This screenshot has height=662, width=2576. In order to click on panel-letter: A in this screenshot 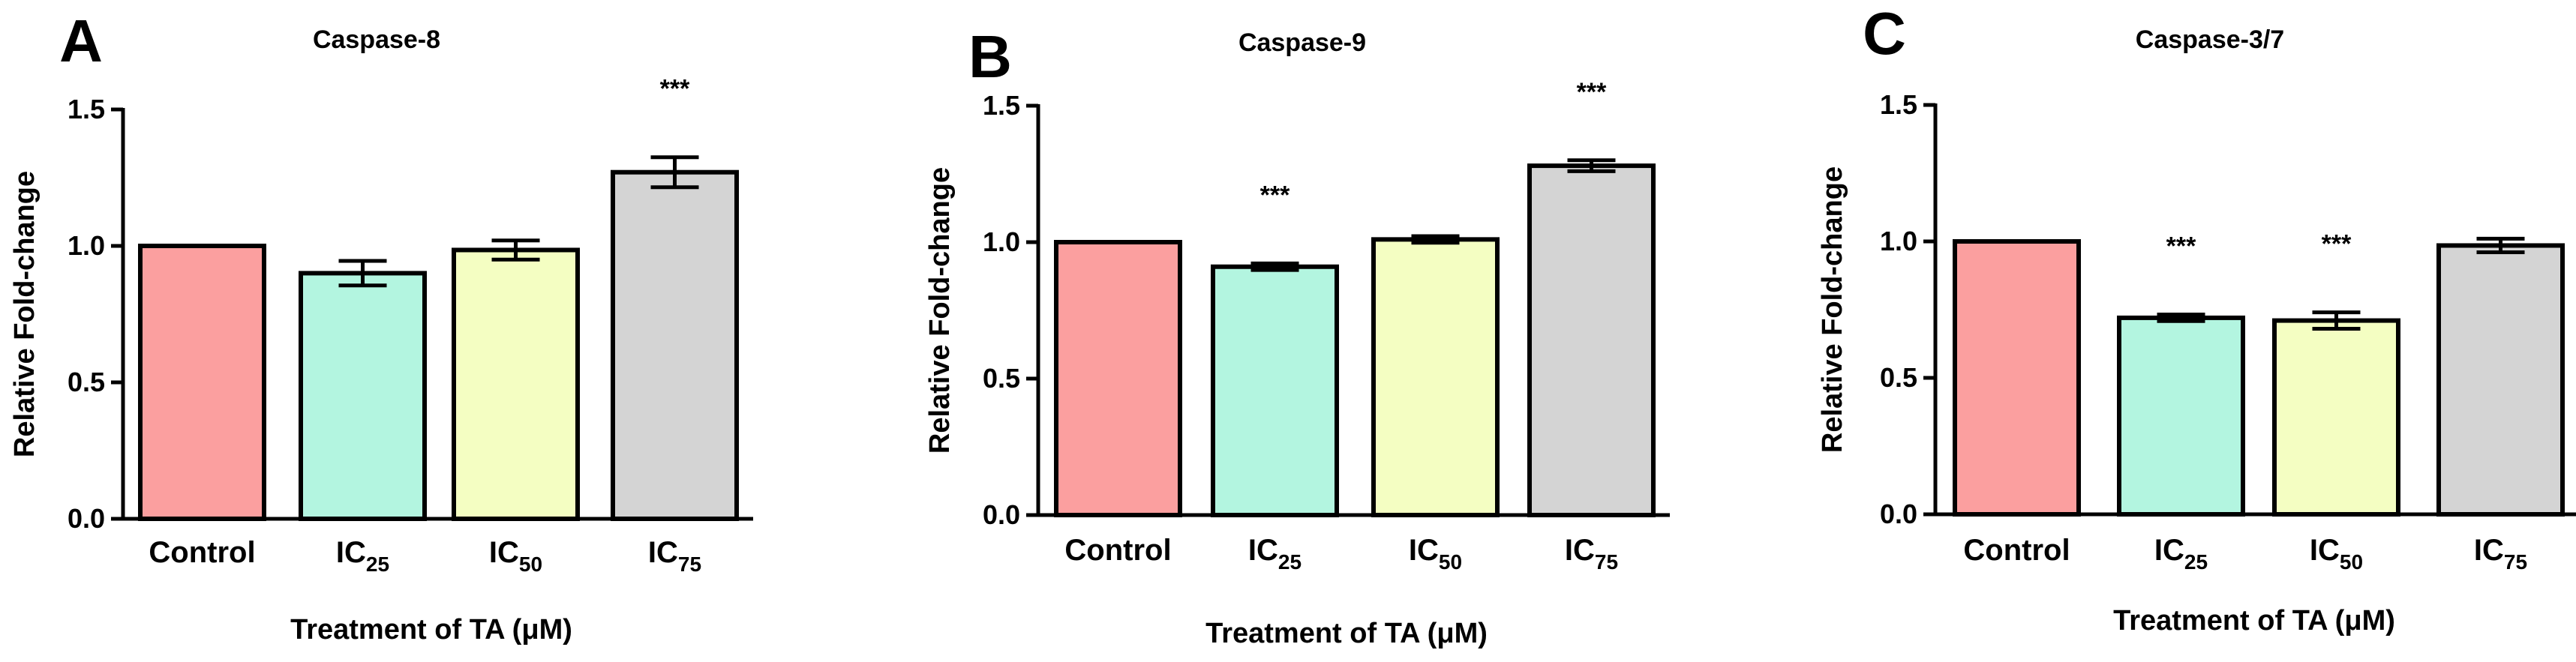, I will do `click(81, 40)`.